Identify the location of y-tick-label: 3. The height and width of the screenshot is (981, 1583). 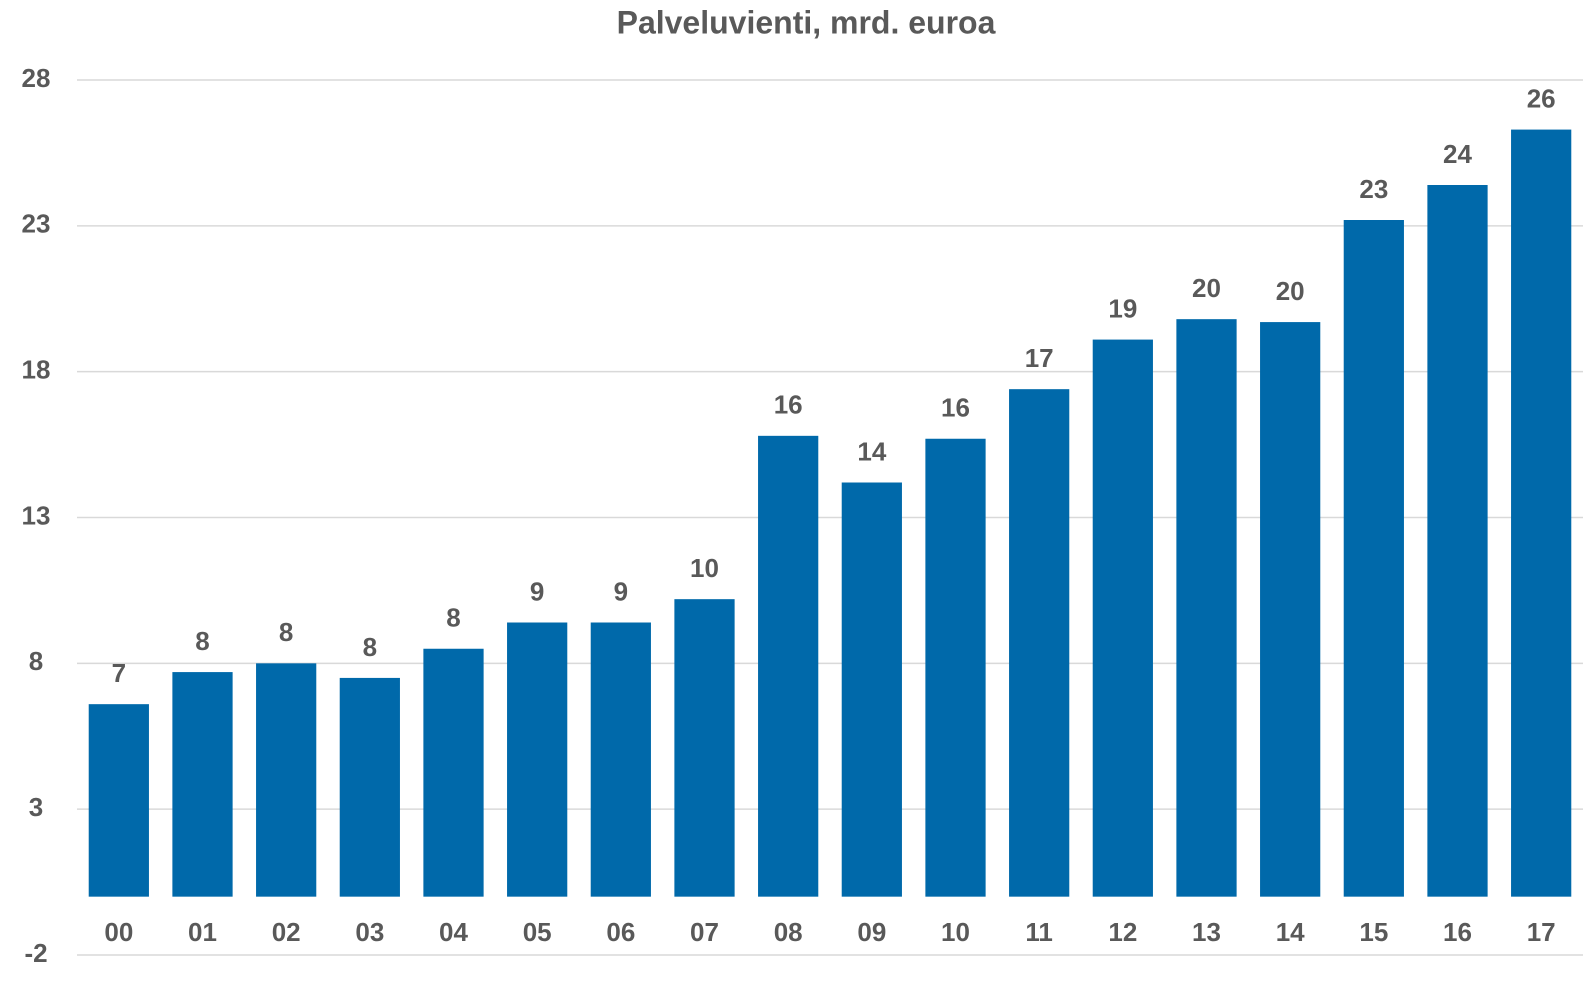
(36, 807).